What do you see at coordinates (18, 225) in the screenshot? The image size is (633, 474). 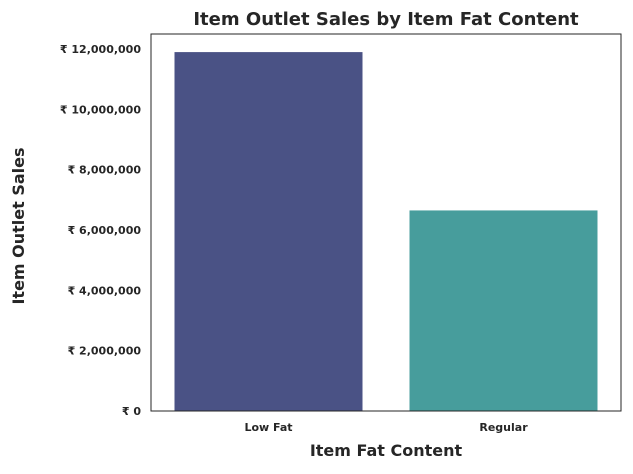 I see `y-axis-label: Item Outlet Sales` at bounding box center [18, 225].